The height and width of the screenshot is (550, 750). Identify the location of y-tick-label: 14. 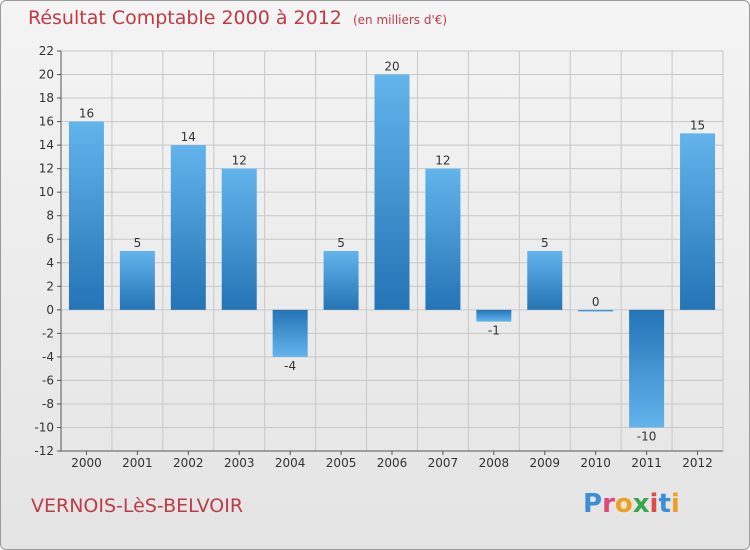
(46, 145).